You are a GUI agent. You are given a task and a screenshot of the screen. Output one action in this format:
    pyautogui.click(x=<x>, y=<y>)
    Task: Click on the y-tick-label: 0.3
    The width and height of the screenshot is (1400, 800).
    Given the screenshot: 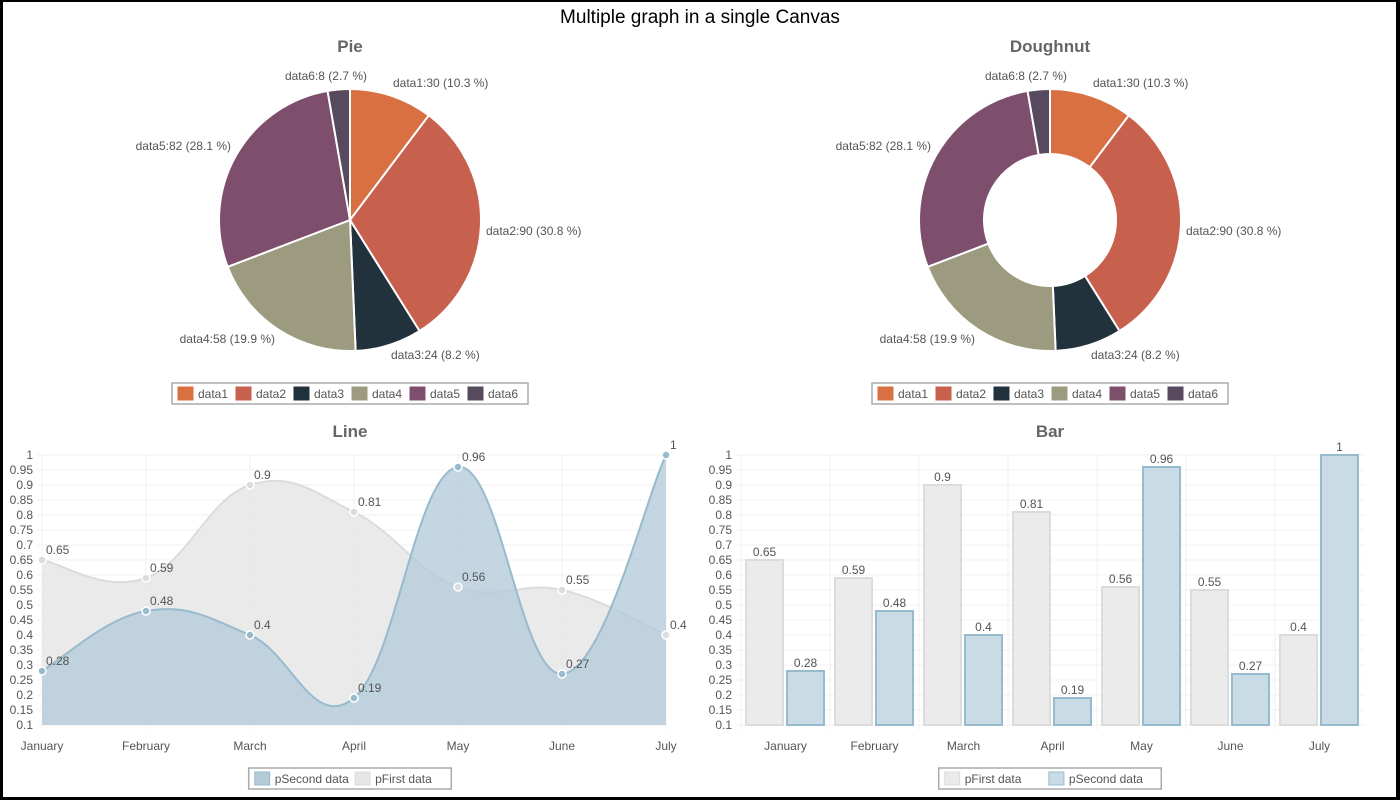 What is the action you would take?
    pyautogui.click(x=24, y=665)
    